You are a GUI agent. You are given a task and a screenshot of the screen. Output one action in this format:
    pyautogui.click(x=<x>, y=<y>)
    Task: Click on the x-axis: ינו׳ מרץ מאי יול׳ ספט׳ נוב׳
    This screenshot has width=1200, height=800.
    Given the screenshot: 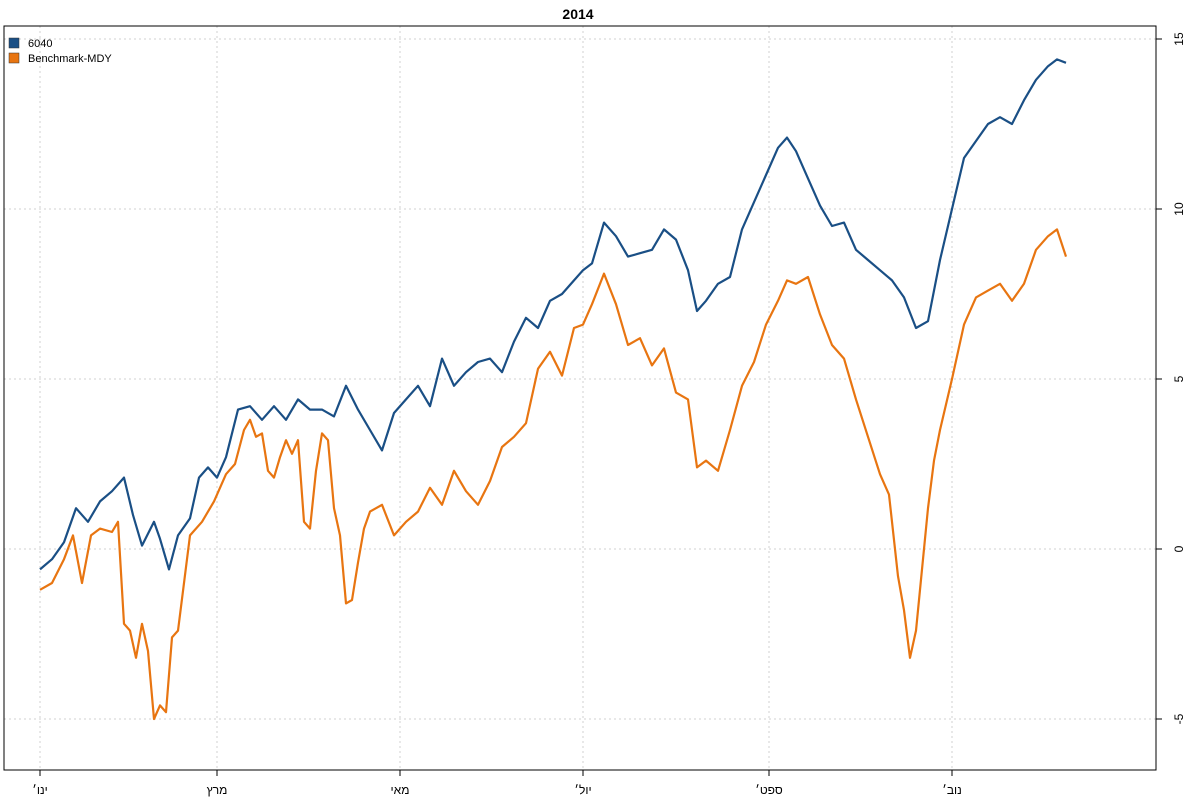 What is the action you would take?
    pyautogui.click(x=497, y=783)
    